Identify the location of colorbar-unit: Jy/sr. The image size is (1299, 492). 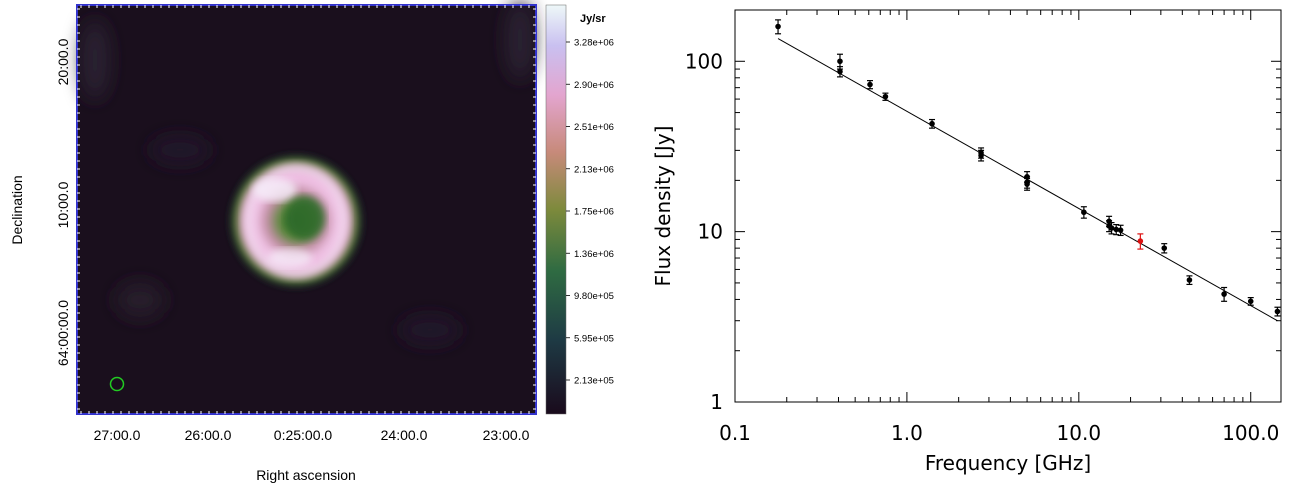
(593, 19).